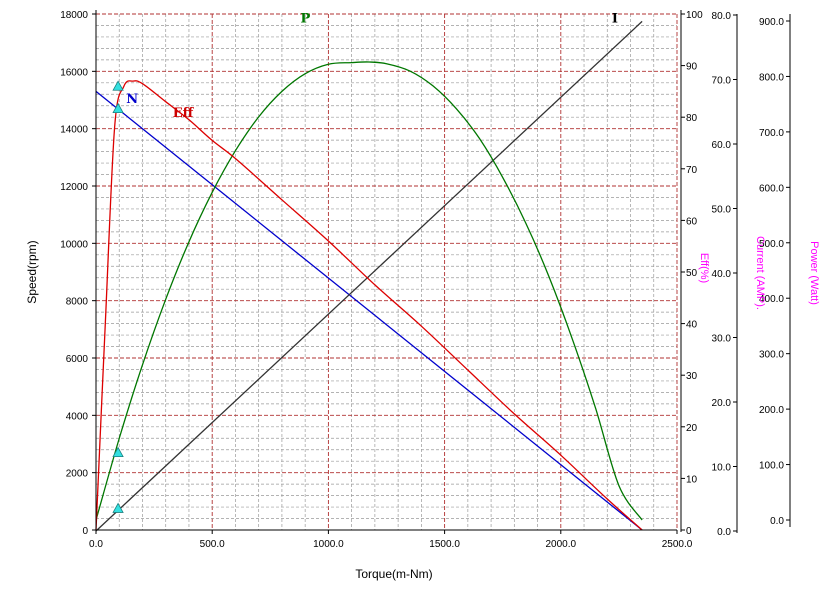  I want to click on y-tick-label: 12000, so click(74, 187).